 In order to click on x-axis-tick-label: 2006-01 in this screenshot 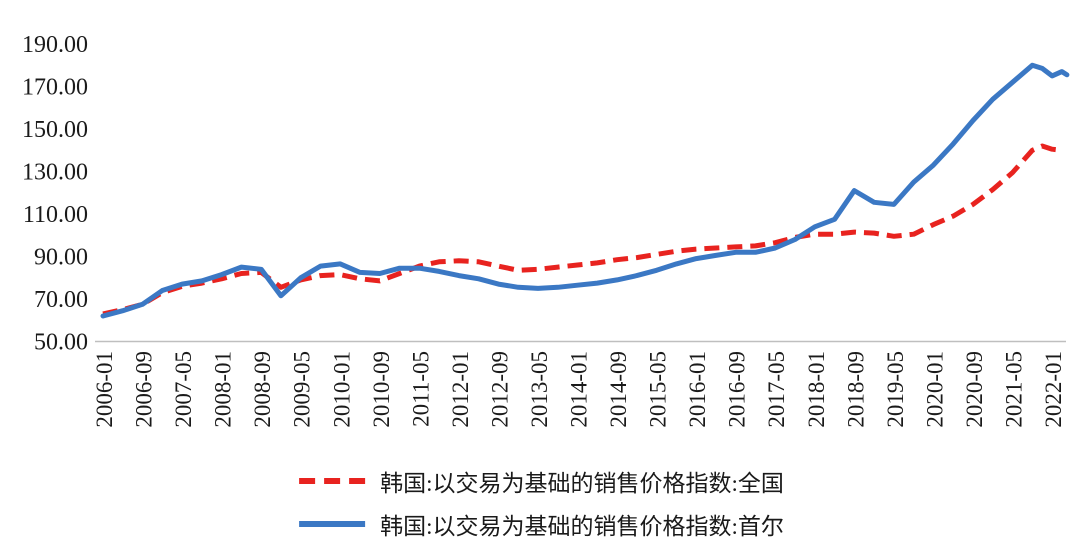, I will do `click(104, 389)`.